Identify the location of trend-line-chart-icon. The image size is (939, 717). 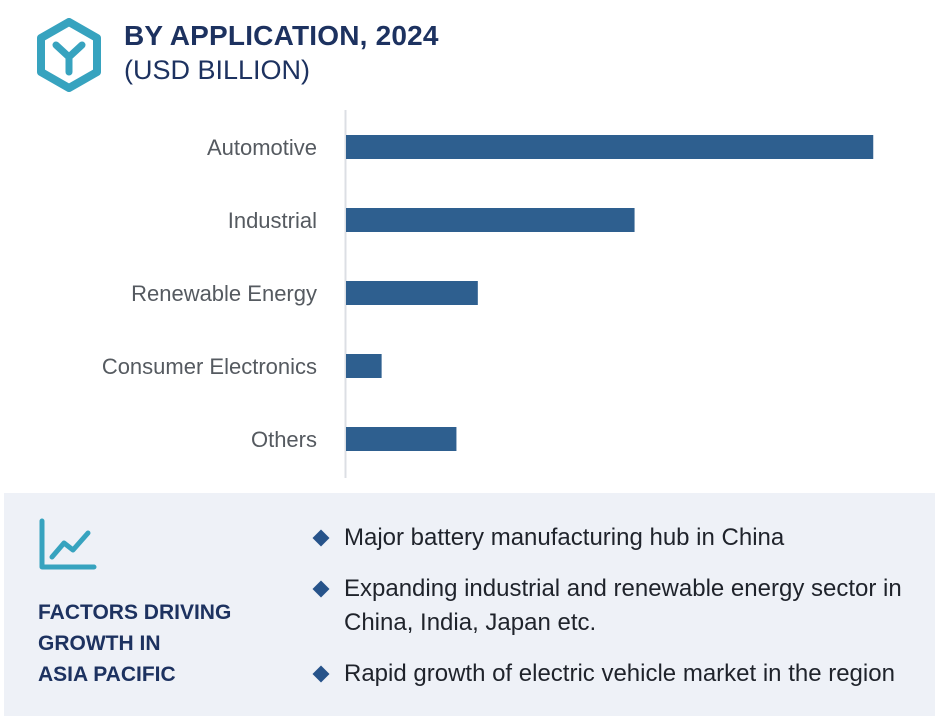
(68, 544).